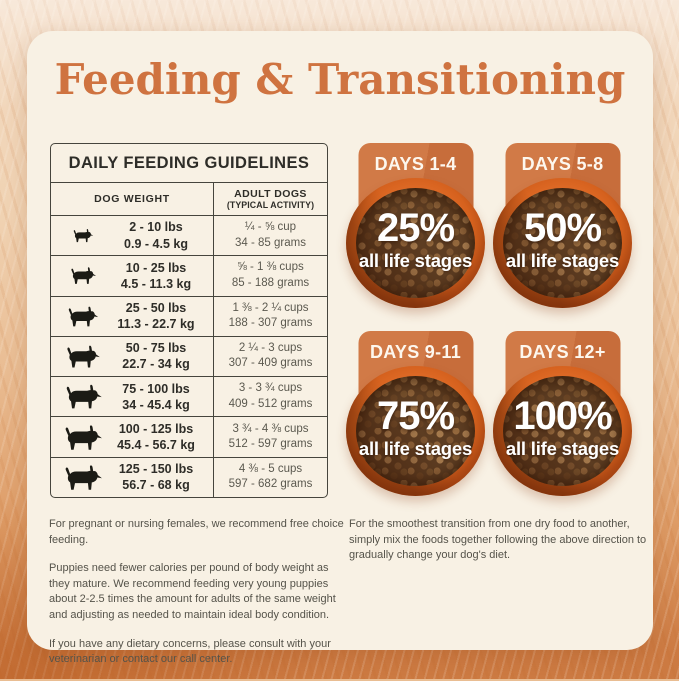  Describe the element at coordinates (132, 199) in the screenshot. I see `column-header-dog-weight: DOG WEIGHT` at that location.